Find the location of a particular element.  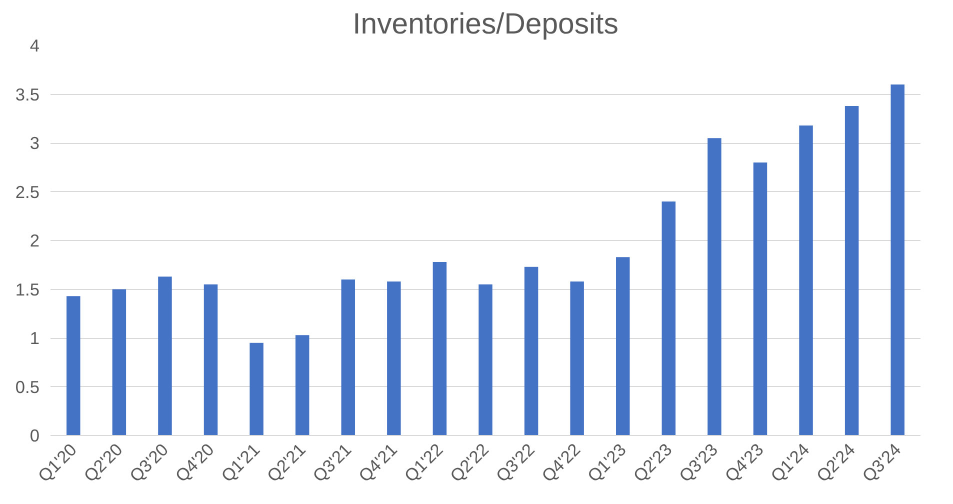

y-tick-label: 3 is located at coordinates (35, 143).